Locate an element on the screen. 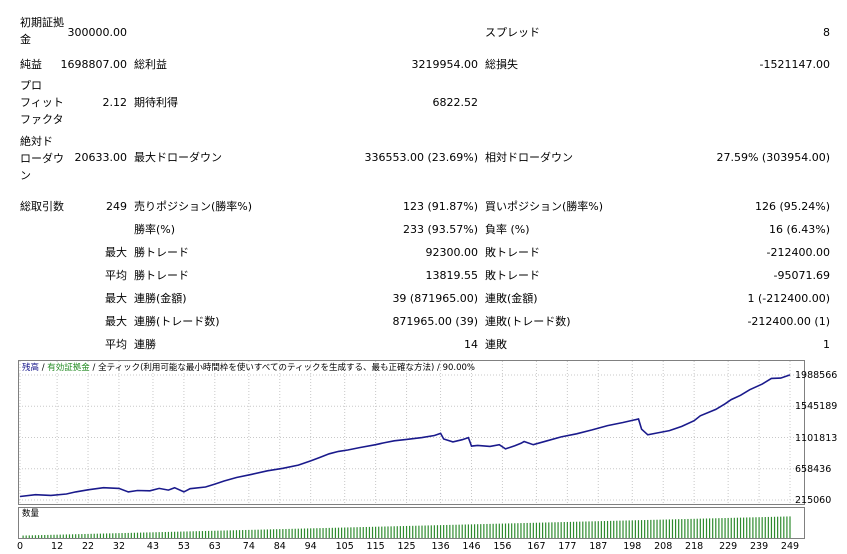 The image size is (847, 554). consec-wins-value: 14 is located at coordinates (471, 344).